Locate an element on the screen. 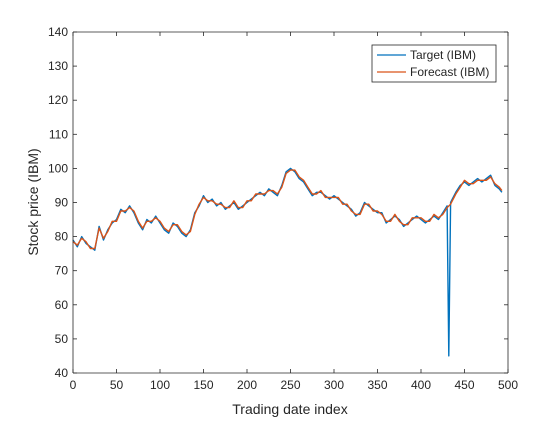  y-tick-label: 50 is located at coordinates (62, 339).